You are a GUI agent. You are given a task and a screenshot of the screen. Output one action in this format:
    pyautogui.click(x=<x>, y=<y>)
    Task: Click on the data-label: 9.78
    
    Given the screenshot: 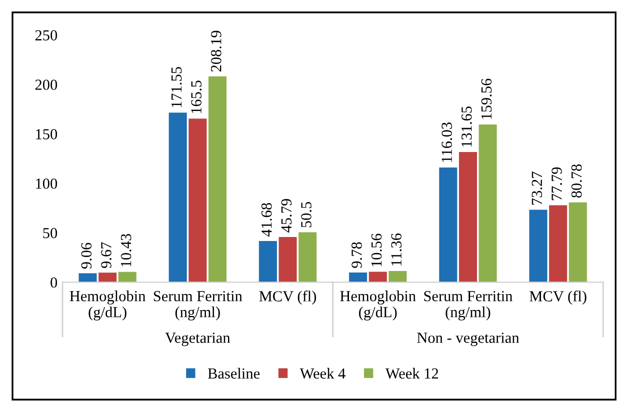 What is the action you would take?
    pyautogui.click(x=357, y=255)
    